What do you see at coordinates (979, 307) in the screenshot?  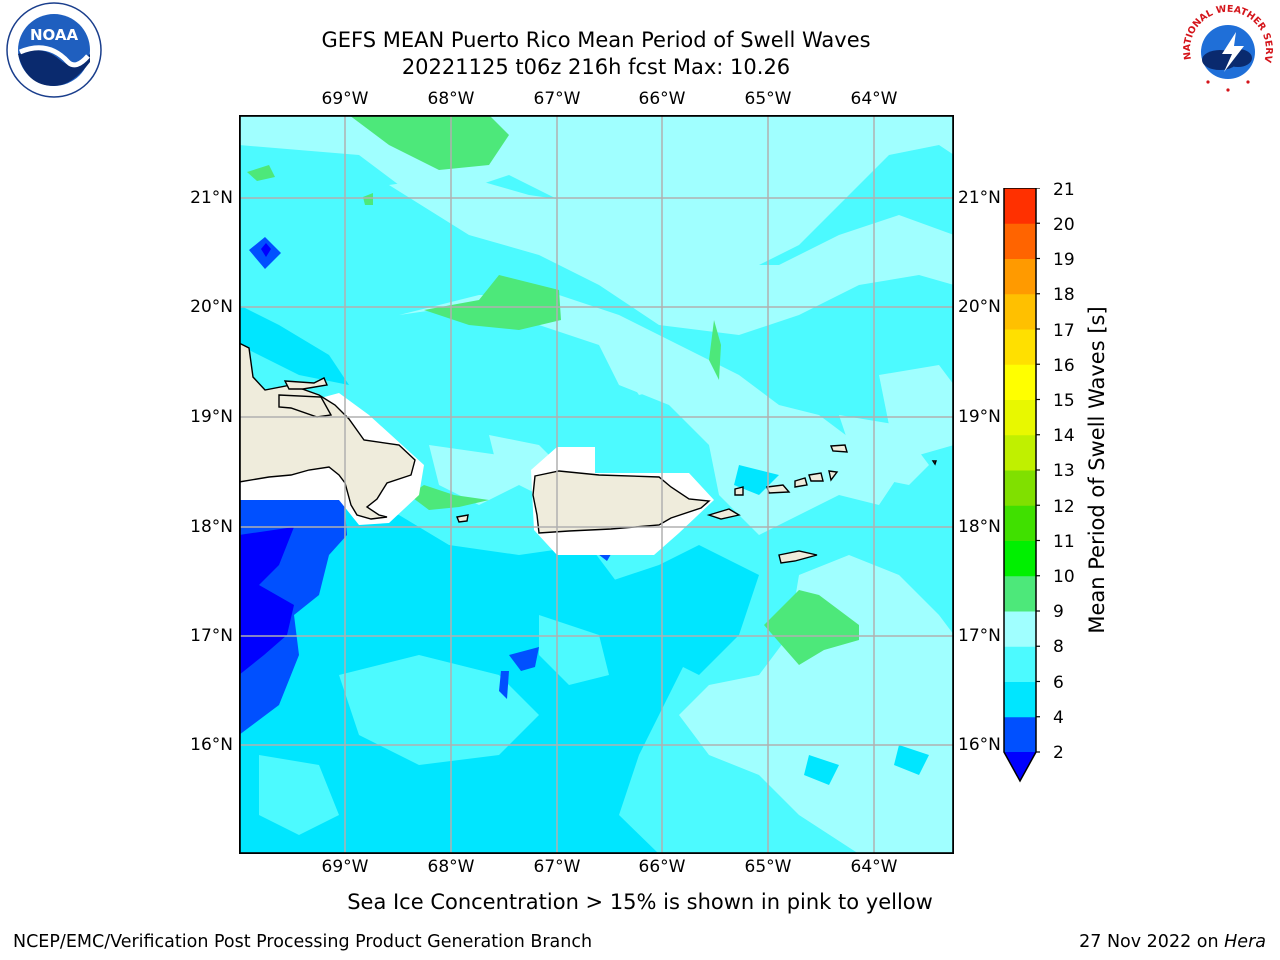 I see `lat-label-right: 20°N` at bounding box center [979, 307].